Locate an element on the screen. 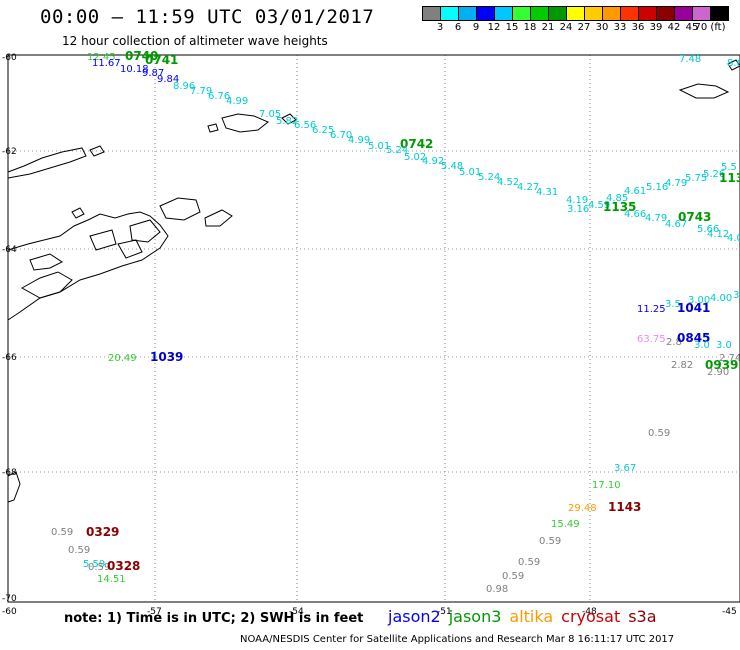 Image resolution: width=740 pixels, height=650 pixels. latitude-label: -60 is located at coordinates (9, 58).